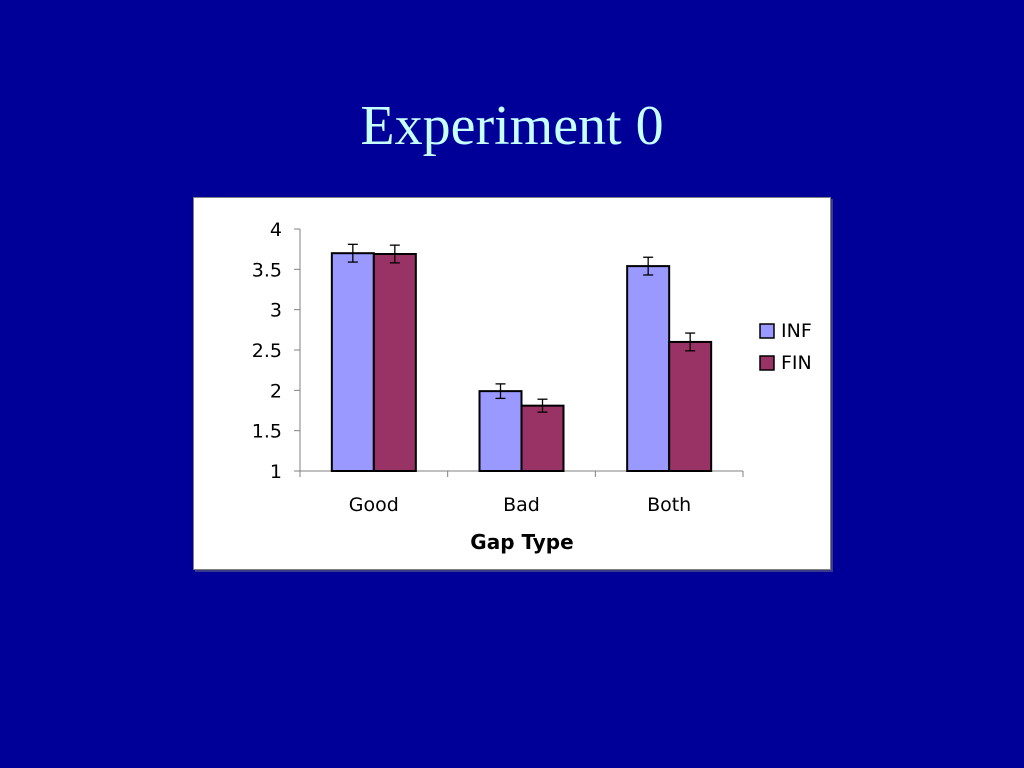  What do you see at coordinates (669, 505) in the screenshot?
I see `x-tick-label: Both` at bounding box center [669, 505].